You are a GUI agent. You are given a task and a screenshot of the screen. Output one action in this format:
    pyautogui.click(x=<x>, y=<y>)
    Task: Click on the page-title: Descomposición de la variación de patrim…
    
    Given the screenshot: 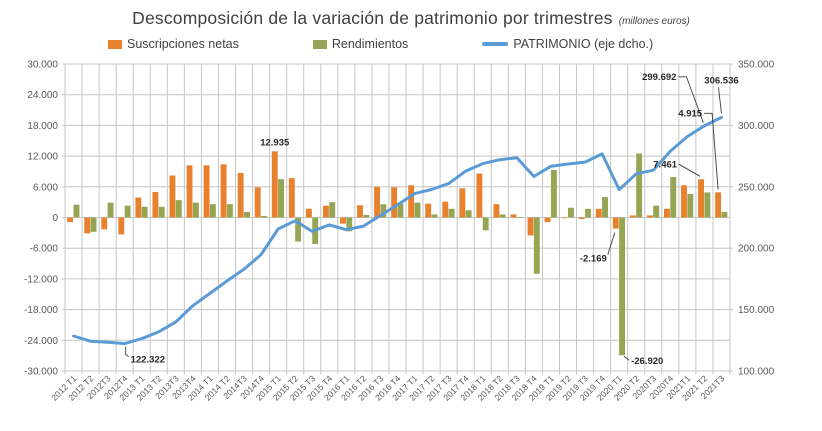 What is the action you would take?
    pyautogui.click(x=372, y=18)
    